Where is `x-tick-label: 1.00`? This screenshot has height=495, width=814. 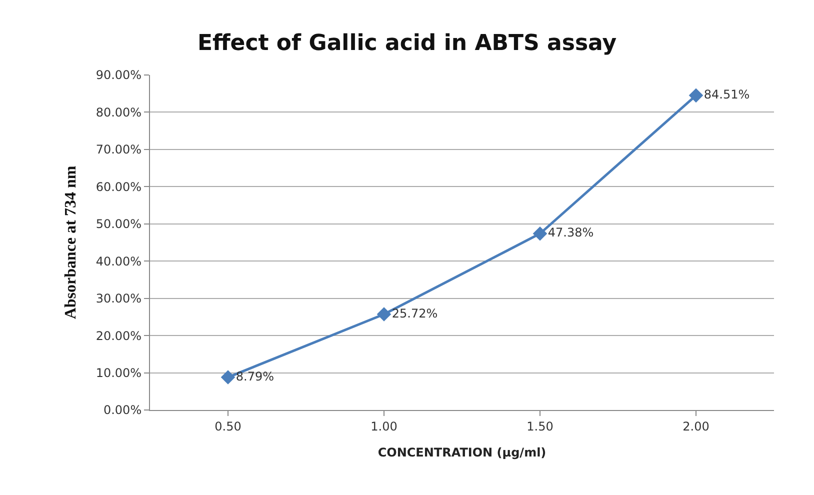 x-tick-label: 1.00 is located at coordinates (384, 426).